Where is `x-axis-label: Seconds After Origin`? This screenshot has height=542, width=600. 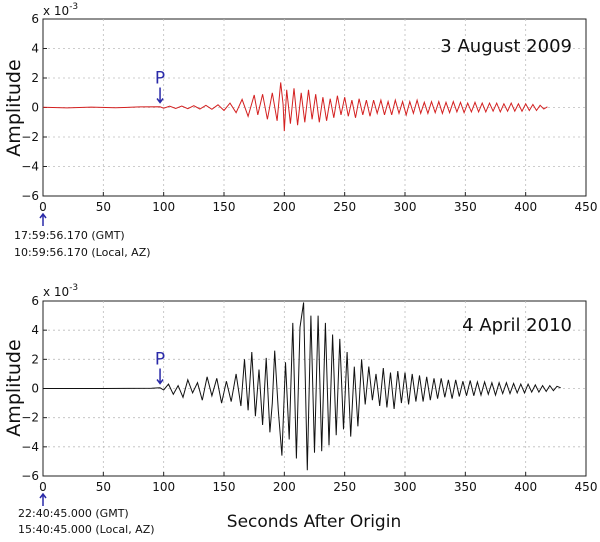
x-axis-label: Seconds After Origin is located at coordinates (314, 522).